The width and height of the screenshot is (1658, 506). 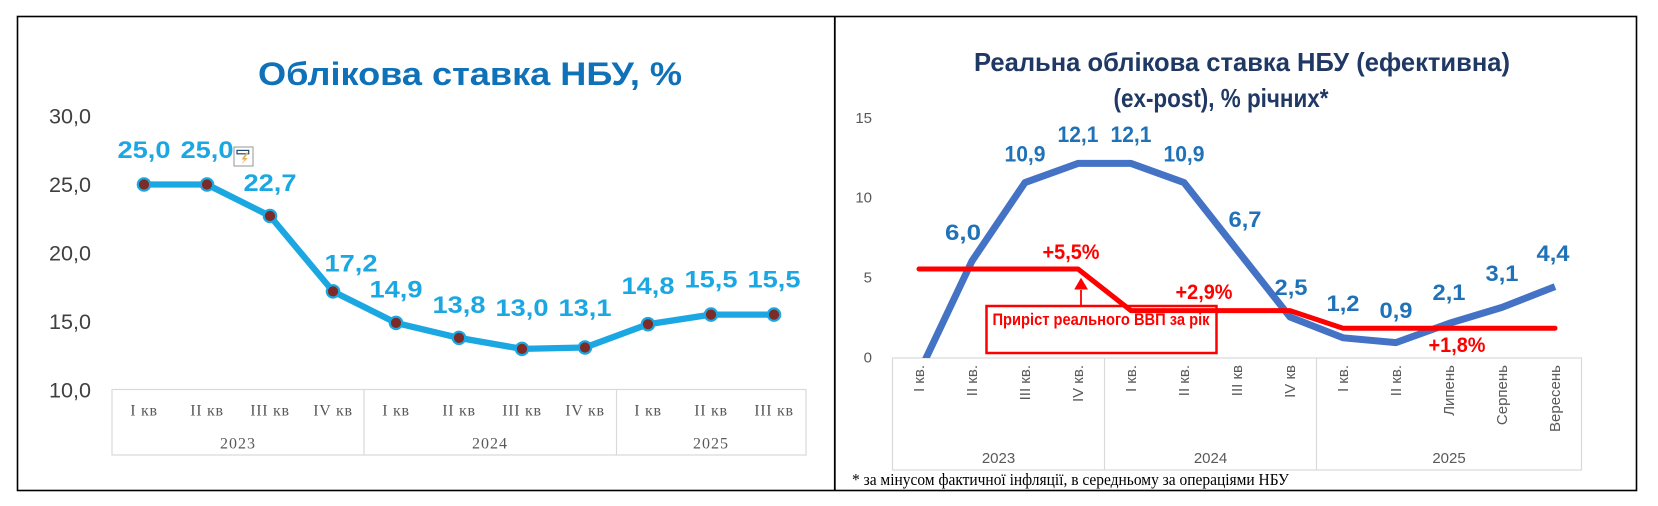 I want to click on svg-text: 1,2, so click(x=1343, y=303).